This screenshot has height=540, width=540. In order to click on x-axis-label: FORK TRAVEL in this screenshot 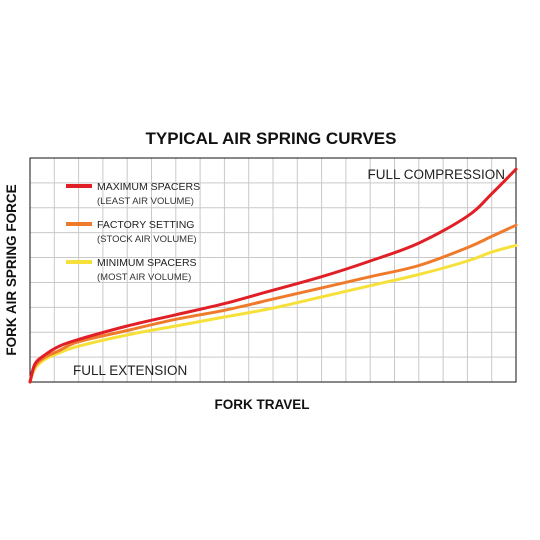, I will do `click(262, 404)`.